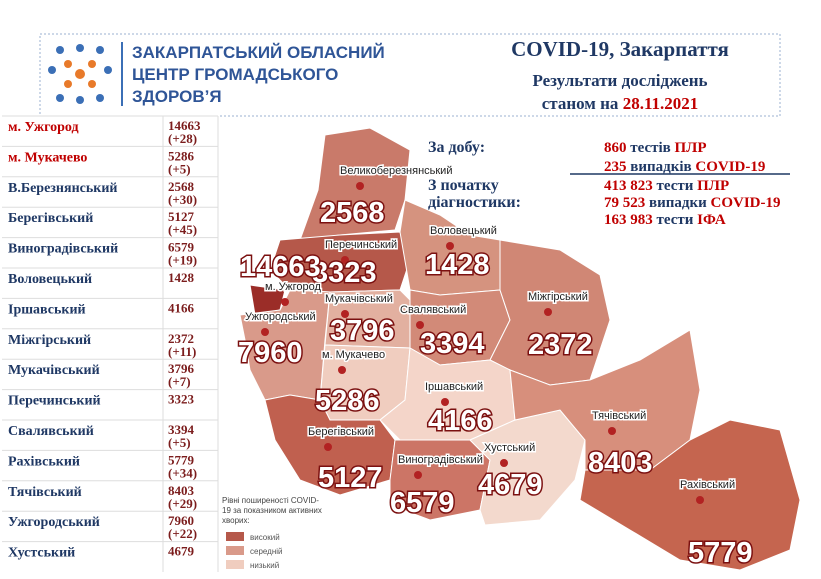  I want to click on summary-line: 163 983 тести ІФА, so click(665, 220).